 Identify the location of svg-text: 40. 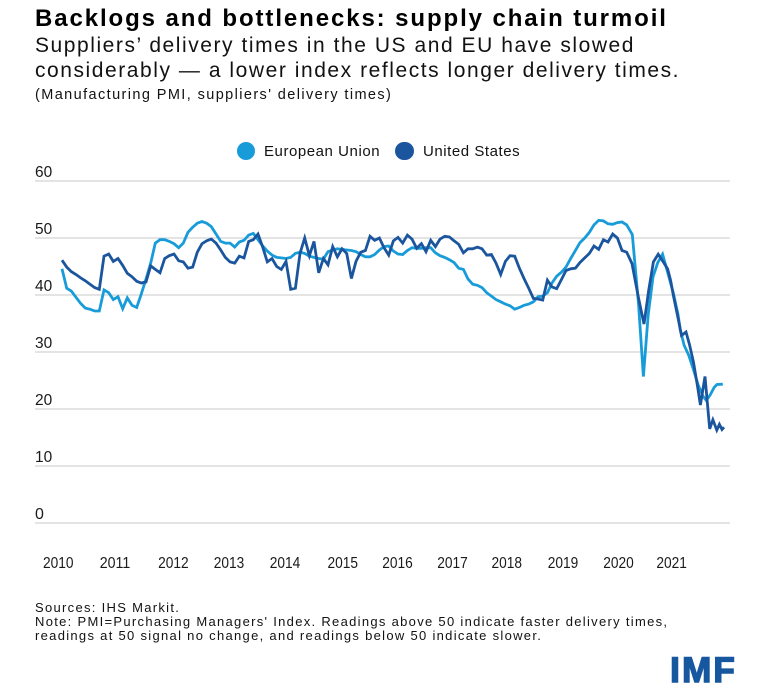
(43, 286).